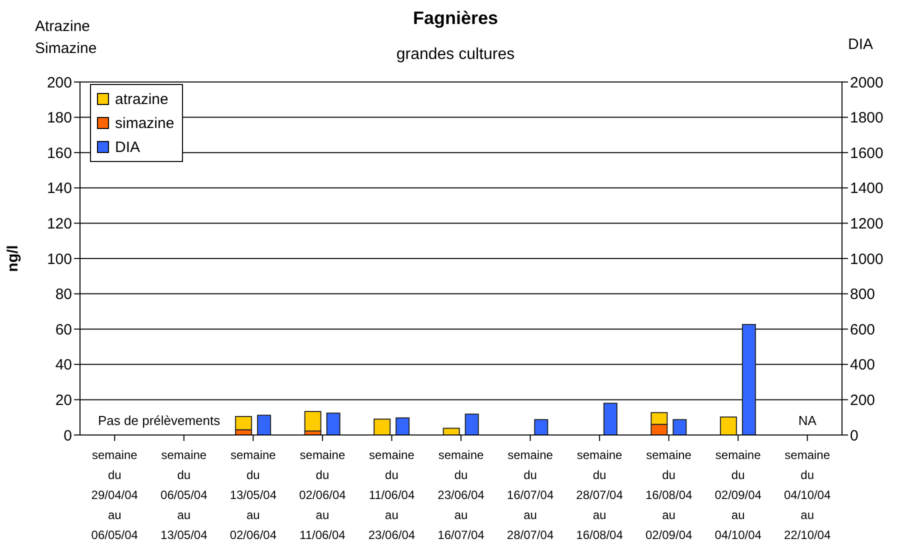 This screenshot has width=911, height=545. I want to click on y2-tick-label: 1000, so click(867, 259).